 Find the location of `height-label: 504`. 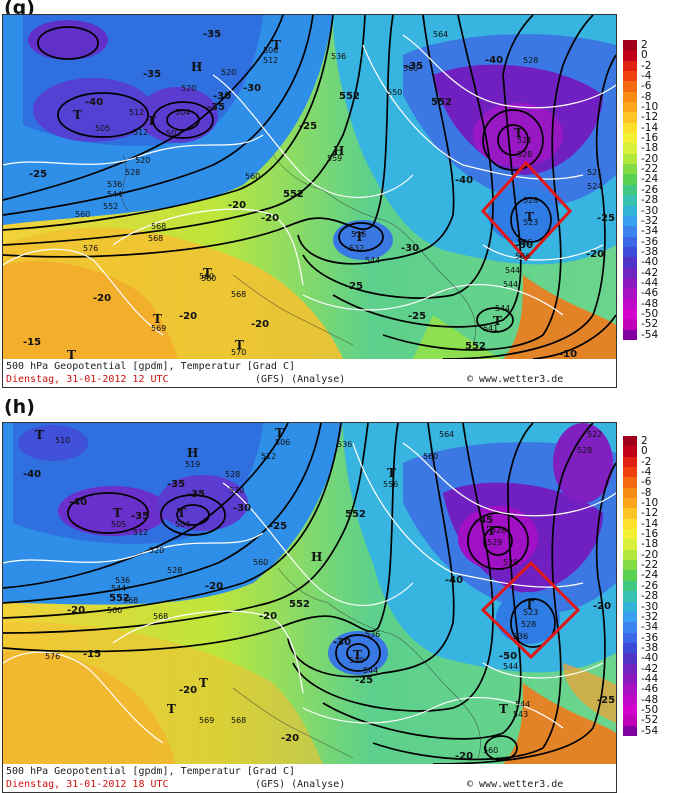

height-label: 504 is located at coordinates (182, 112).